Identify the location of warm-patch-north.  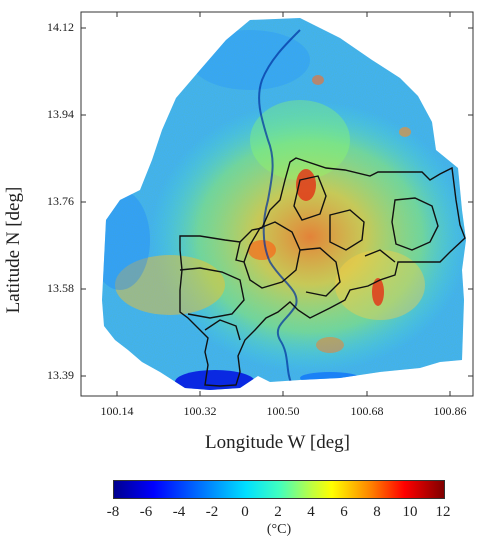
(300, 140).